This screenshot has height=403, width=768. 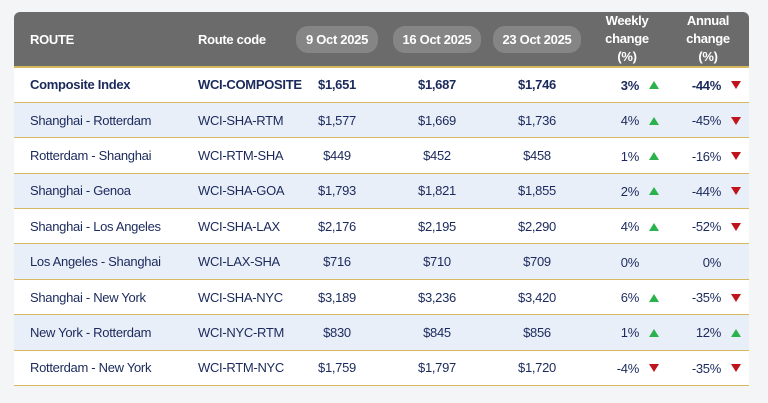 I want to click on cell: $709, so click(x=537, y=262).